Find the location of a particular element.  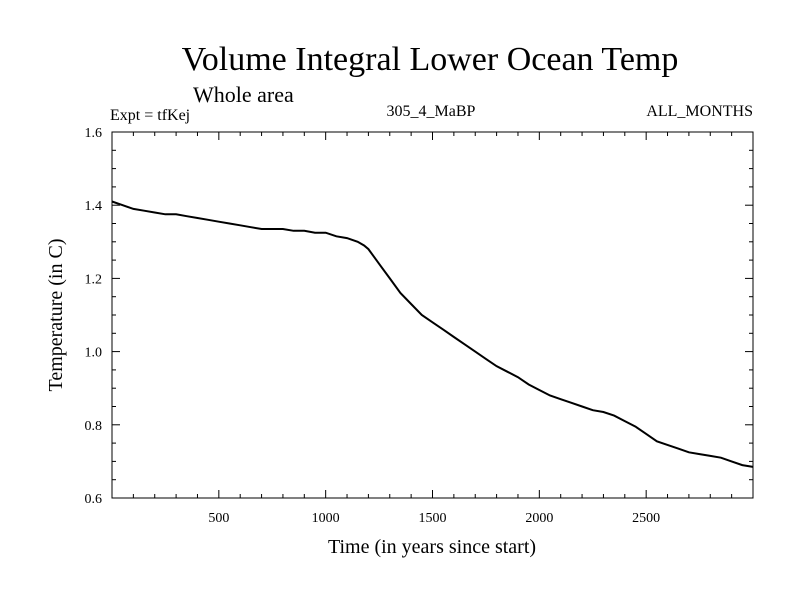

x-tick-label: 2500 is located at coordinates (646, 518).